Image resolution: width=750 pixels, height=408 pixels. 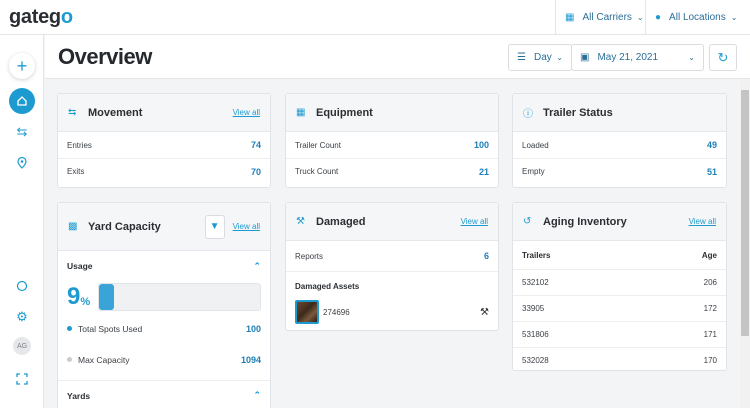 I want to click on avatar: AG, so click(x=22, y=346).